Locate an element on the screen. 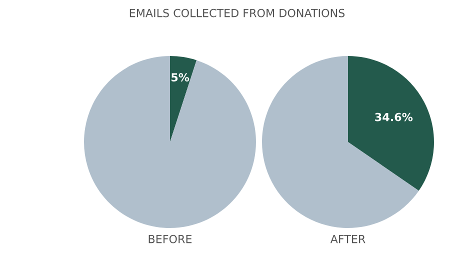 This screenshot has width=474, height=271. data-label: 5% is located at coordinates (181, 77).